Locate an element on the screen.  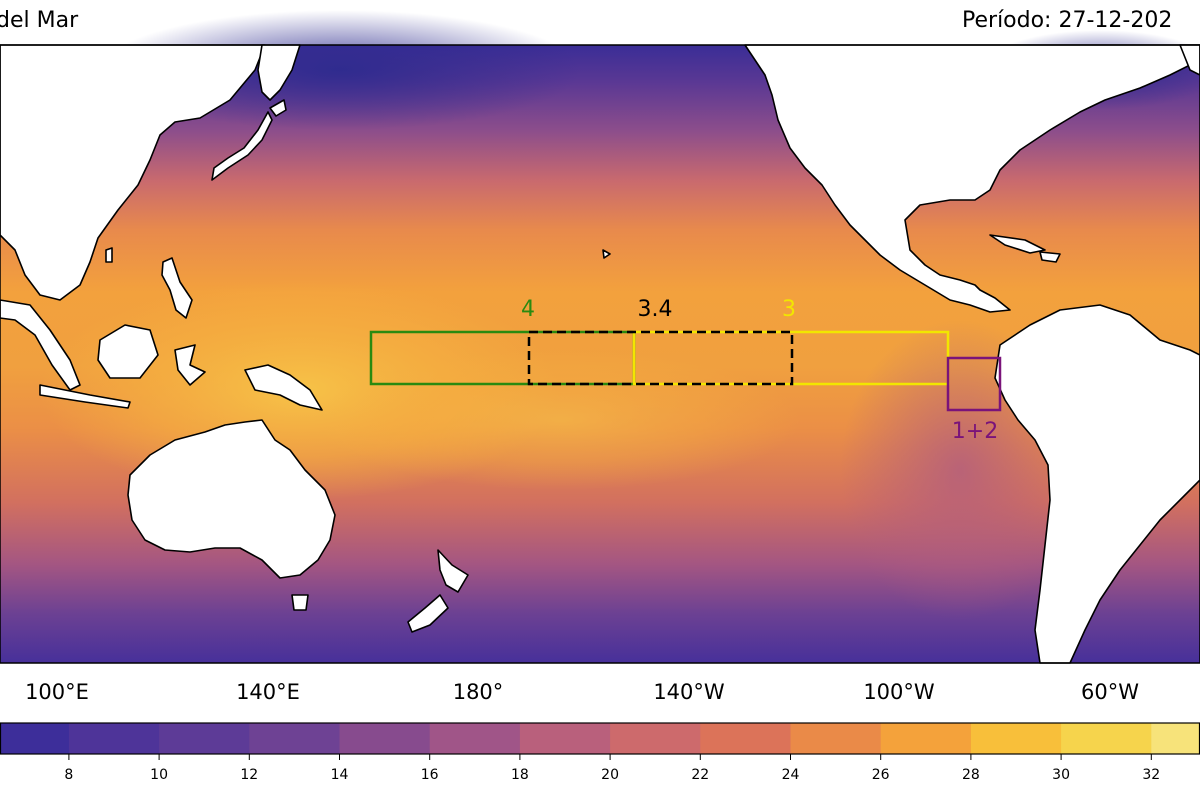
lon-label-180: 180° is located at coordinates (478, 692).